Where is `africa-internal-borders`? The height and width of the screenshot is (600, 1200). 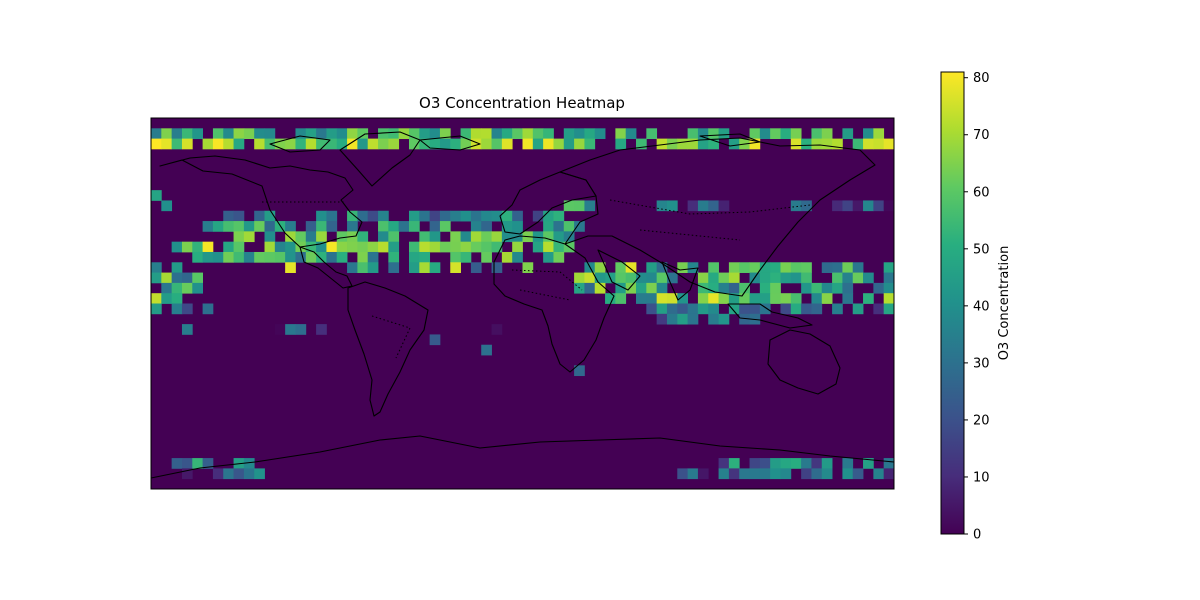
africa-internal-borders is located at coordinates (547, 285).